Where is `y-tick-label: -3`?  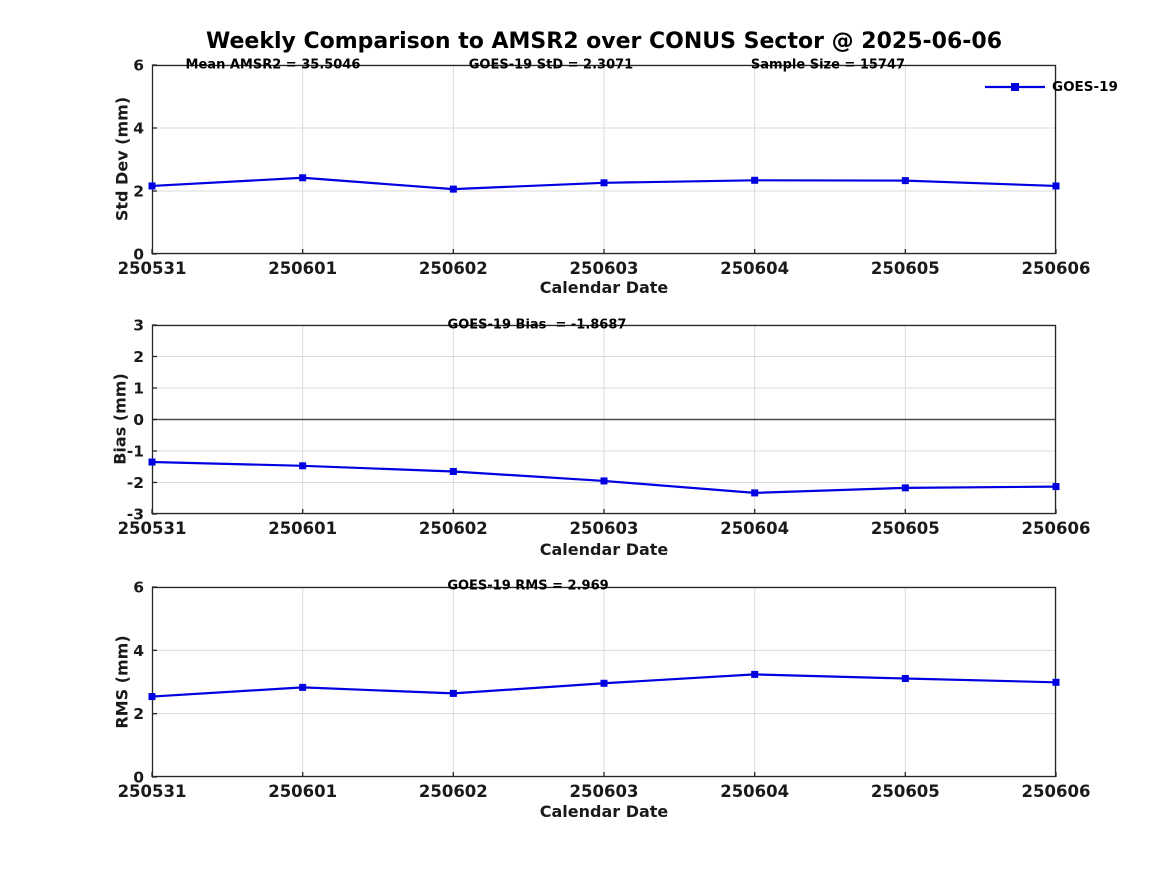
y-tick-label: -3 is located at coordinates (135, 515).